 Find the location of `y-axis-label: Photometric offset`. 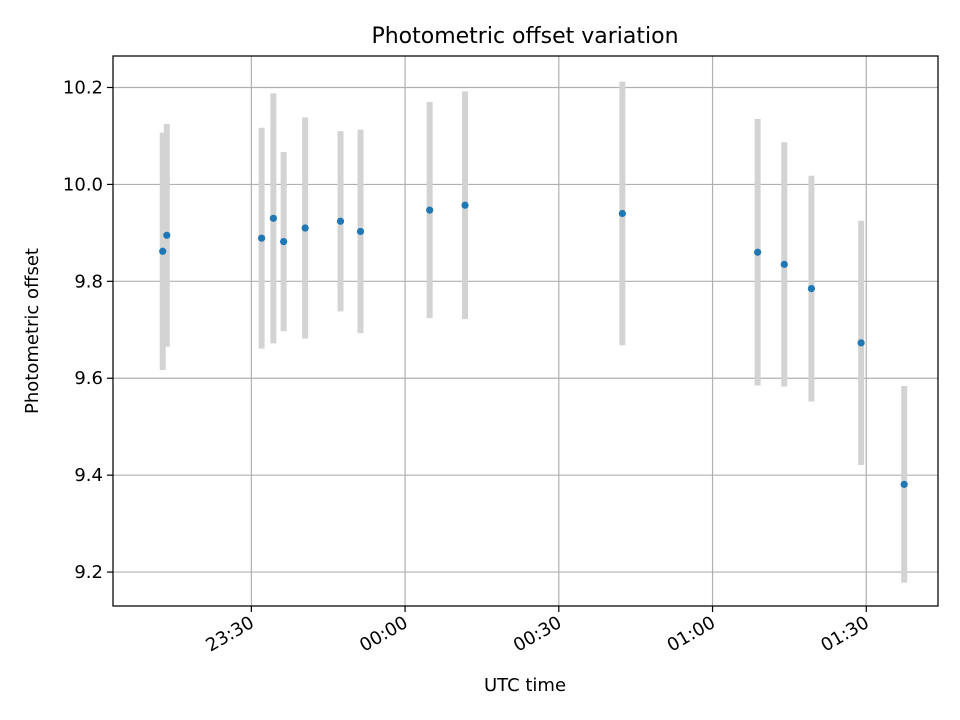

y-axis-label: Photometric offset is located at coordinates (32, 331).